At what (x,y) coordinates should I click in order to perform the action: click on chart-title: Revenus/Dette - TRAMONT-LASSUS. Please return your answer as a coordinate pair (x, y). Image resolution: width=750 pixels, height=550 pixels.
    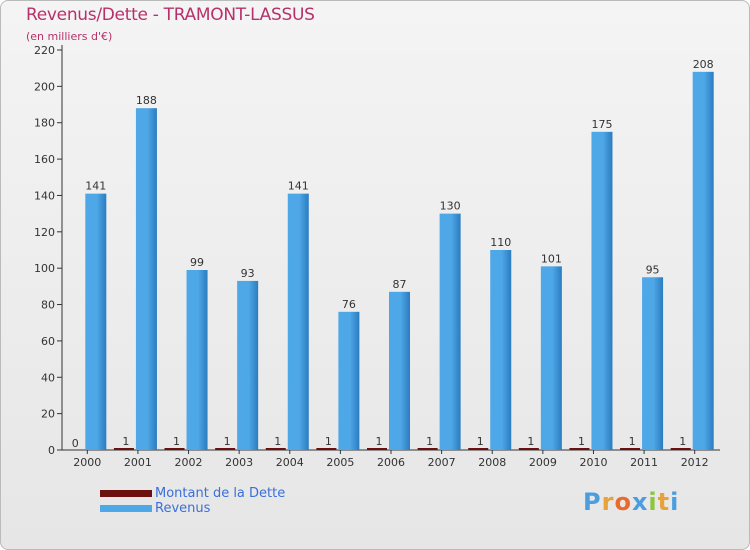
    Looking at the image, I should click on (170, 15).